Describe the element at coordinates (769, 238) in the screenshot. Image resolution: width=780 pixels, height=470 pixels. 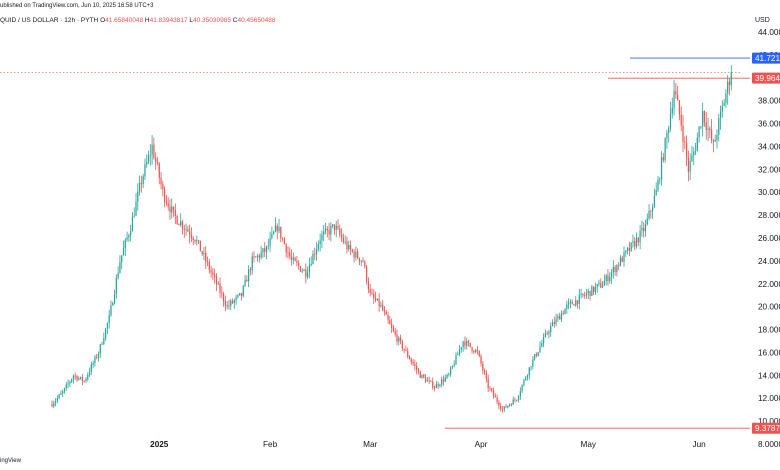
I see `y-tick-label: 26.0000` at that location.